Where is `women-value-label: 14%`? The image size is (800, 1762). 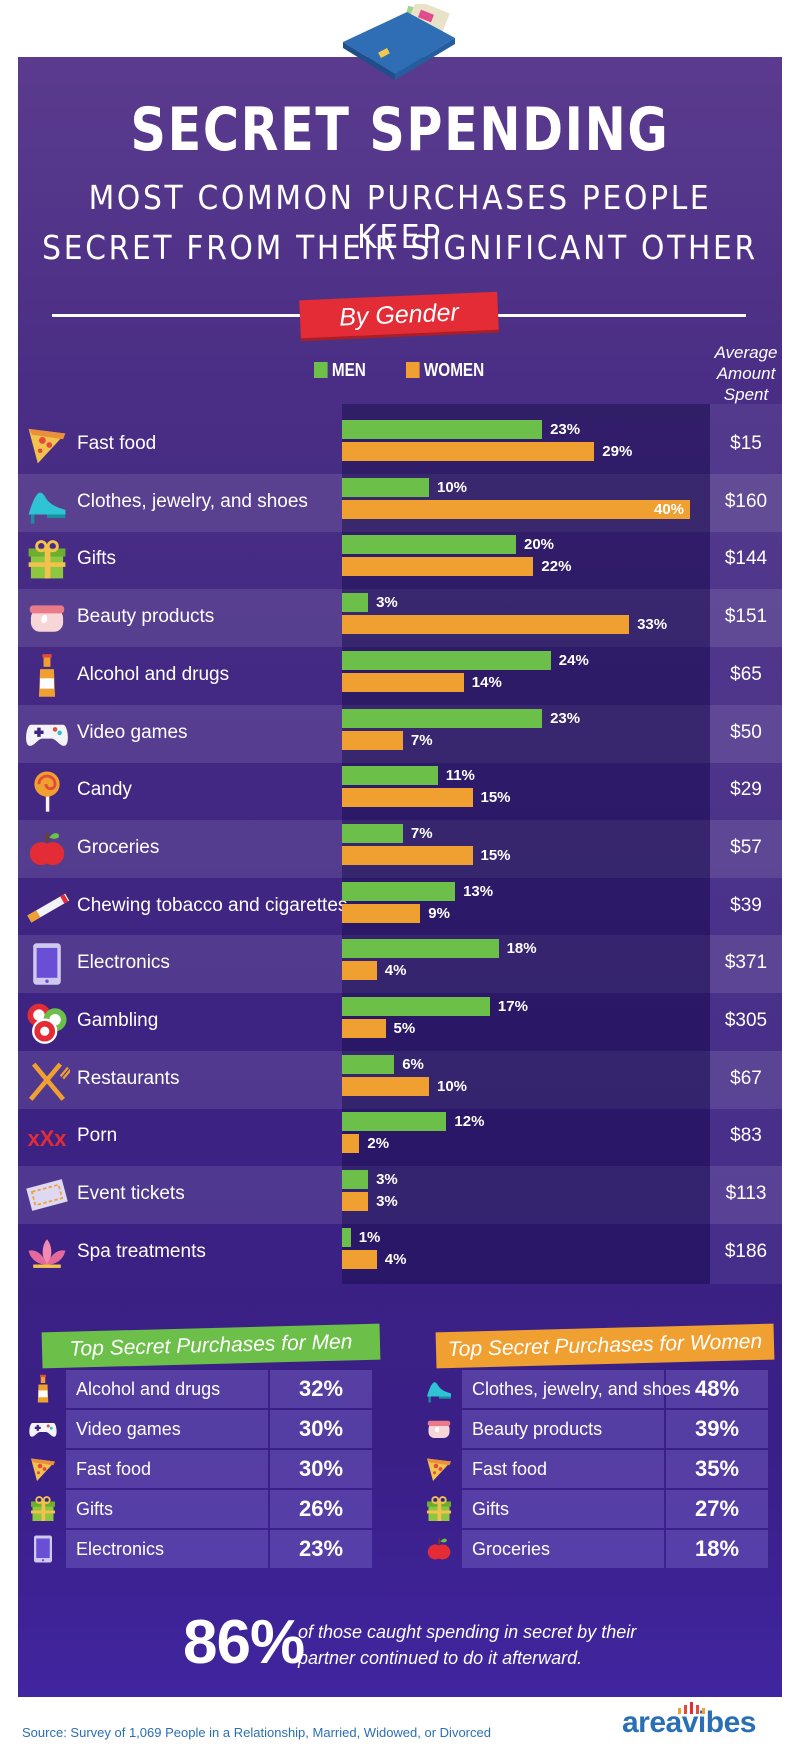
women-value-label: 14% is located at coordinates (486, 682).